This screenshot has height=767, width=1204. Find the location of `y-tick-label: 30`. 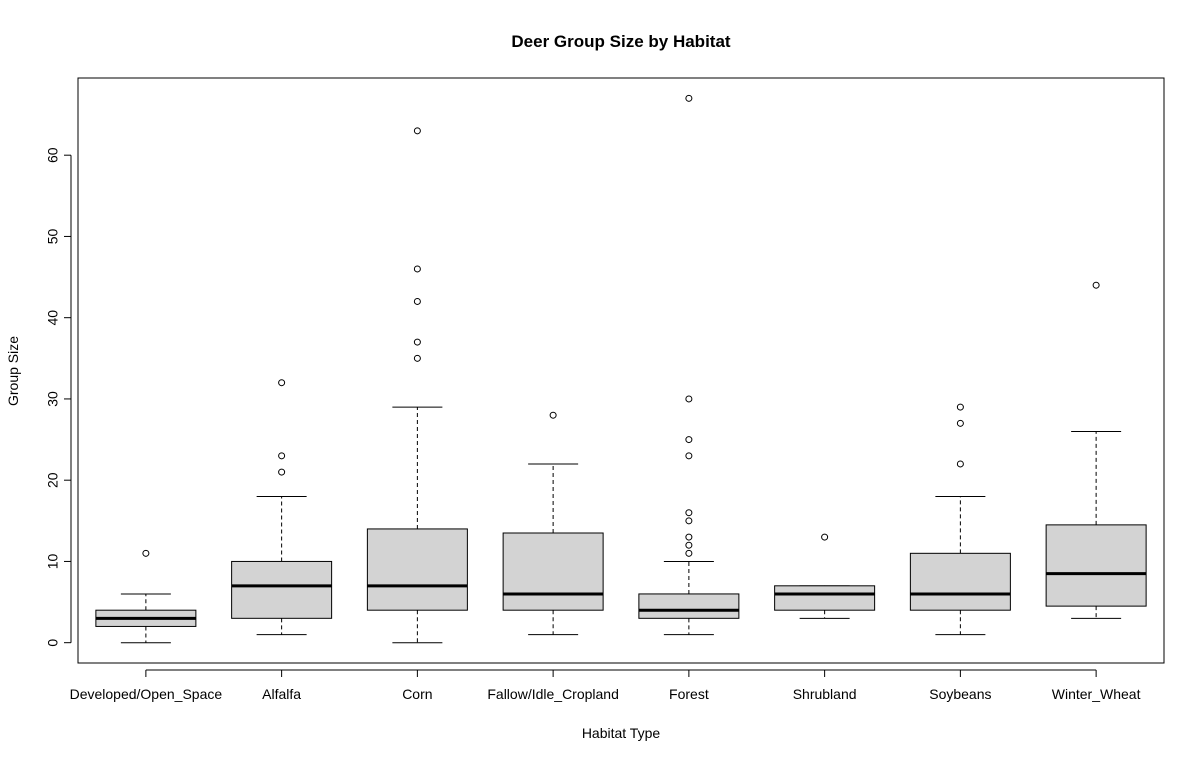

y-tick-label: 30 is located at coordinates (53, 399).